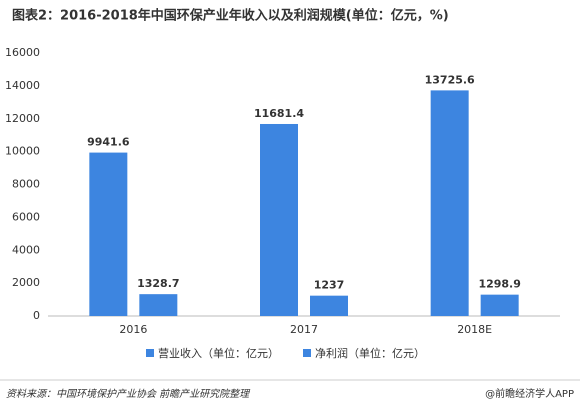 Image resolution: width=580 pixels, height=411 pixels. I want to click on y-tick-label: 12000, so click(22, 118).